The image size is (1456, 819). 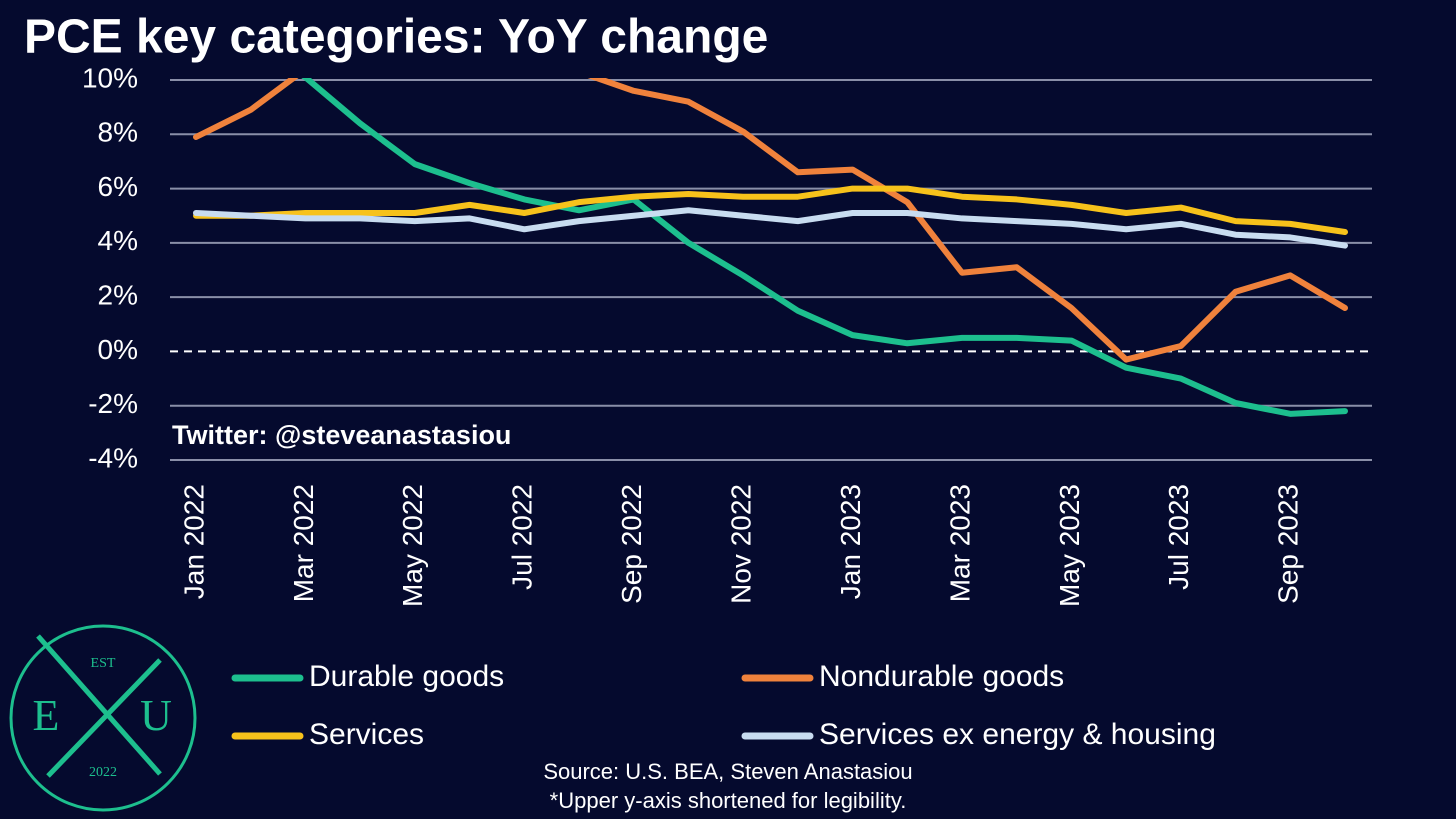 I want to click on logo-ring, so click(x=103, y=718).